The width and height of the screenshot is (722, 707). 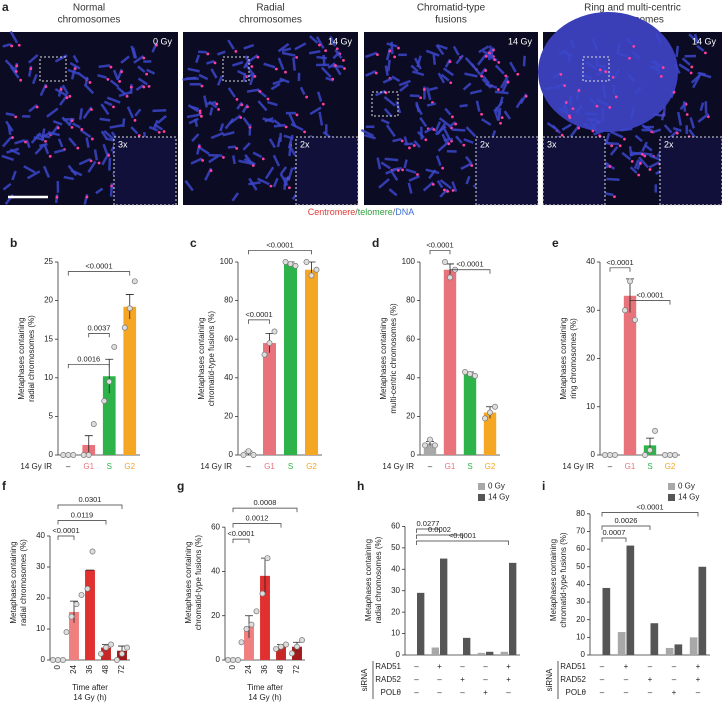 I want to click on image-title: Ring and multi-centric, so click(x=632, y=8).